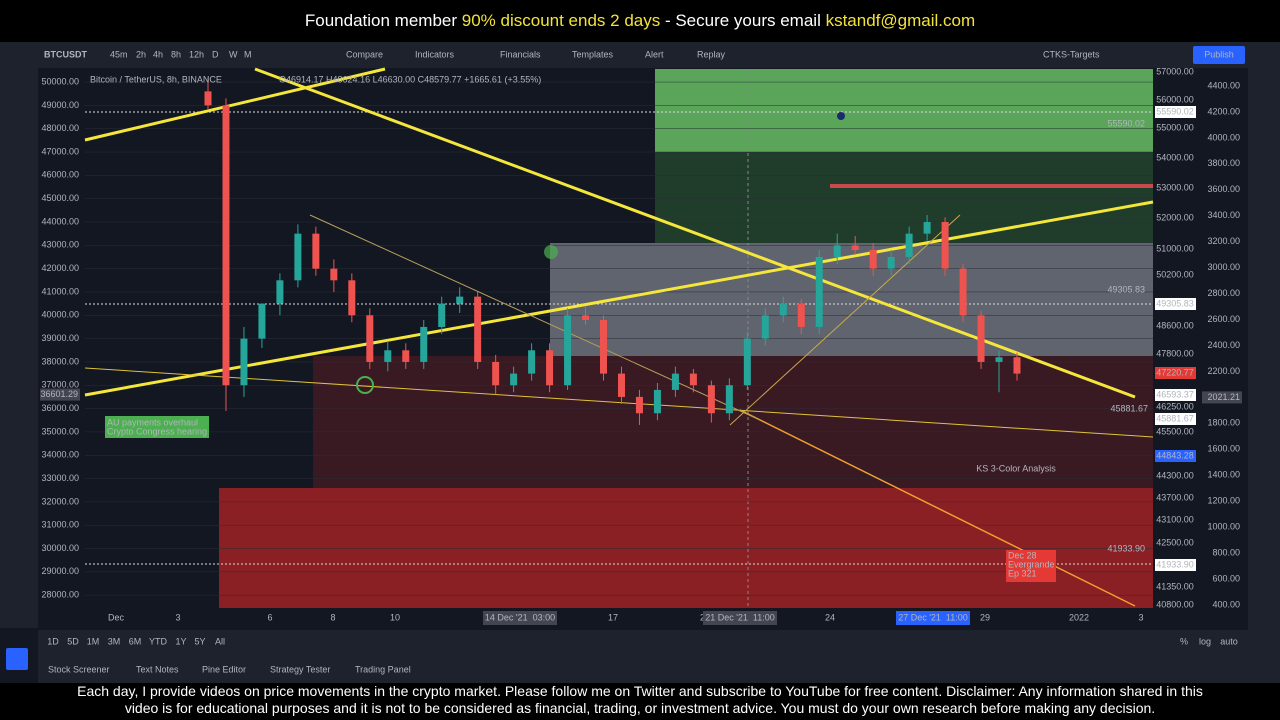 This screenshot has width=1280, height=720. Describe the element at coordinates (248, 54) in the screenshot. I see `interval-button: M` at that location.